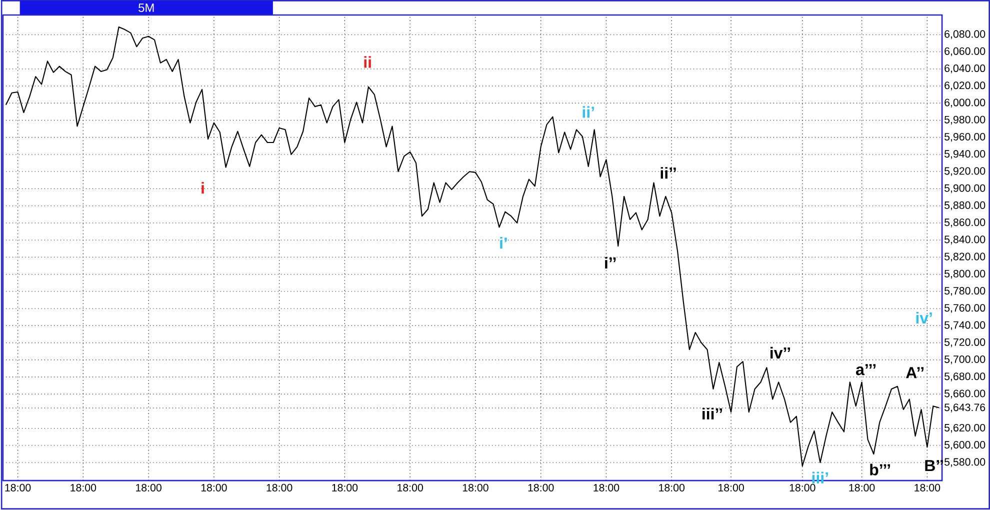 The image size is (990, 510). I want to click on y-tick-label: 5,740.00, so click(965, 325).